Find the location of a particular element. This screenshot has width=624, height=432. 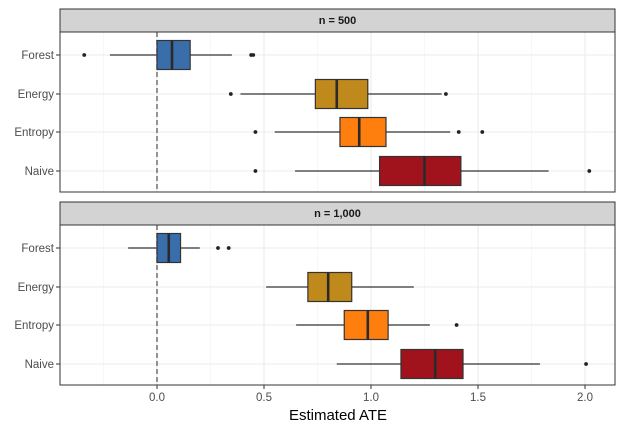

x-axis: 0.0 0.5 1.0 1.5 2.0 is located at coordinates (371, 394).